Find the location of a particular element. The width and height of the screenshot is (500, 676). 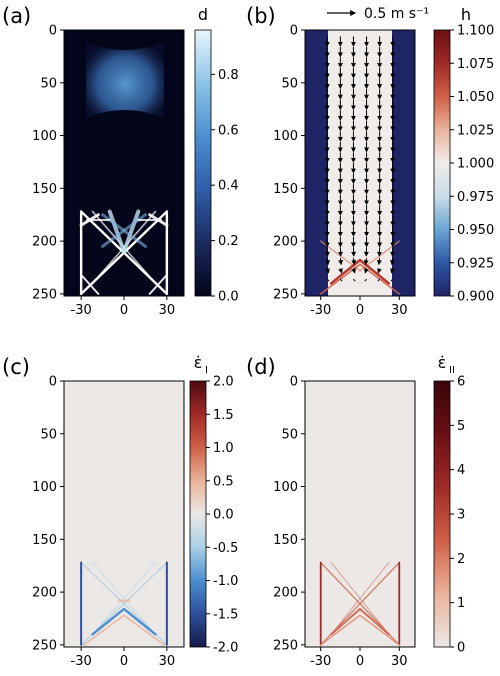

axes-a: 0 50 100 150 200 250 -30 0 30 is located at coordinates (108, 171).